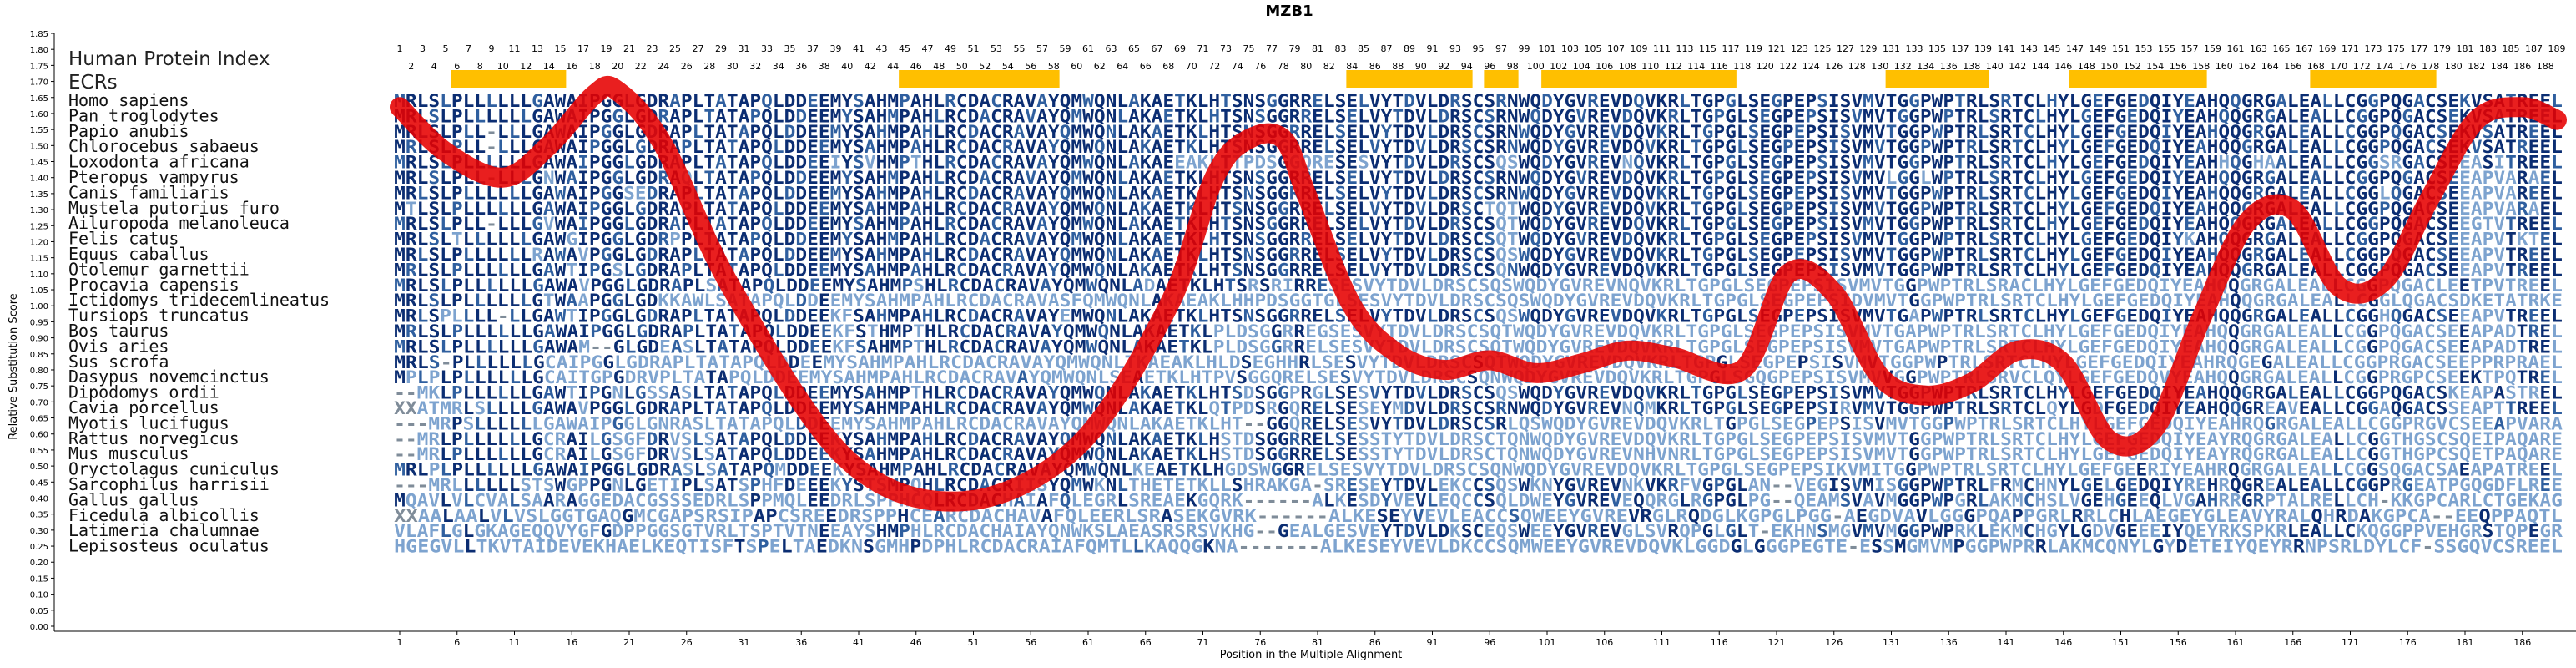  What do you see at coordinates (778, 66) in the screenshot?
I see `human-index-number: 34` at bounding box center [778, 66].